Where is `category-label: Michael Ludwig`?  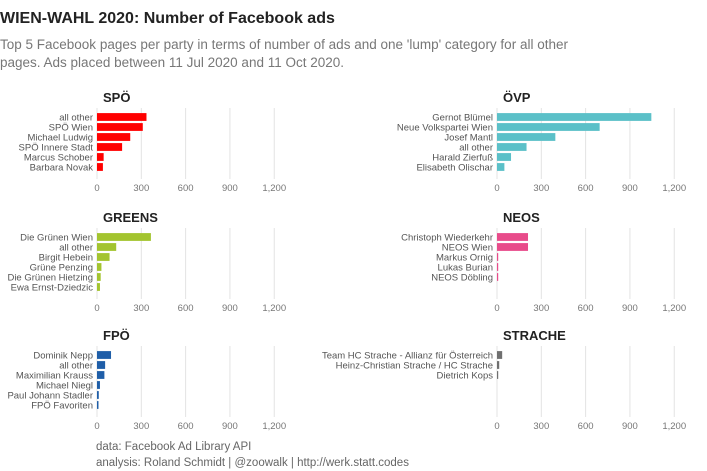 category-label: Michael Ludwig is located at coordinates (60, 138).